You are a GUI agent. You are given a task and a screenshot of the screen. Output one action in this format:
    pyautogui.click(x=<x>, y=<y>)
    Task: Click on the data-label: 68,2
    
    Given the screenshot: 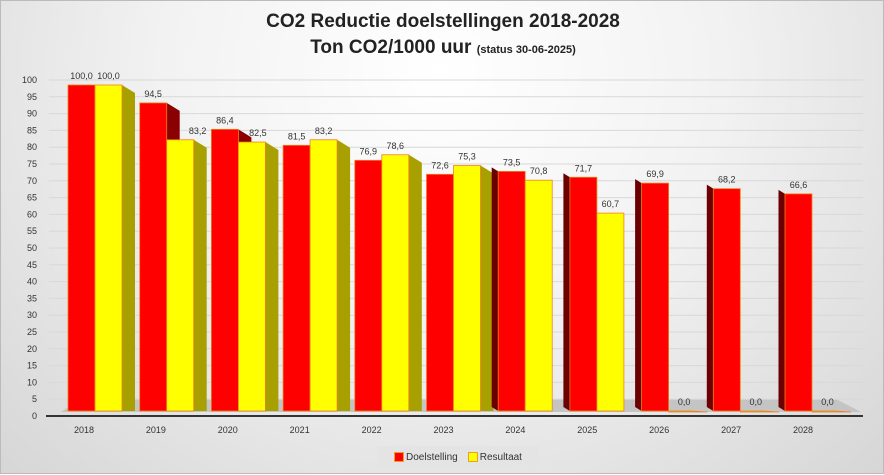 What is the action you would take?
    pyautogui.click(x=727, y=180)
    